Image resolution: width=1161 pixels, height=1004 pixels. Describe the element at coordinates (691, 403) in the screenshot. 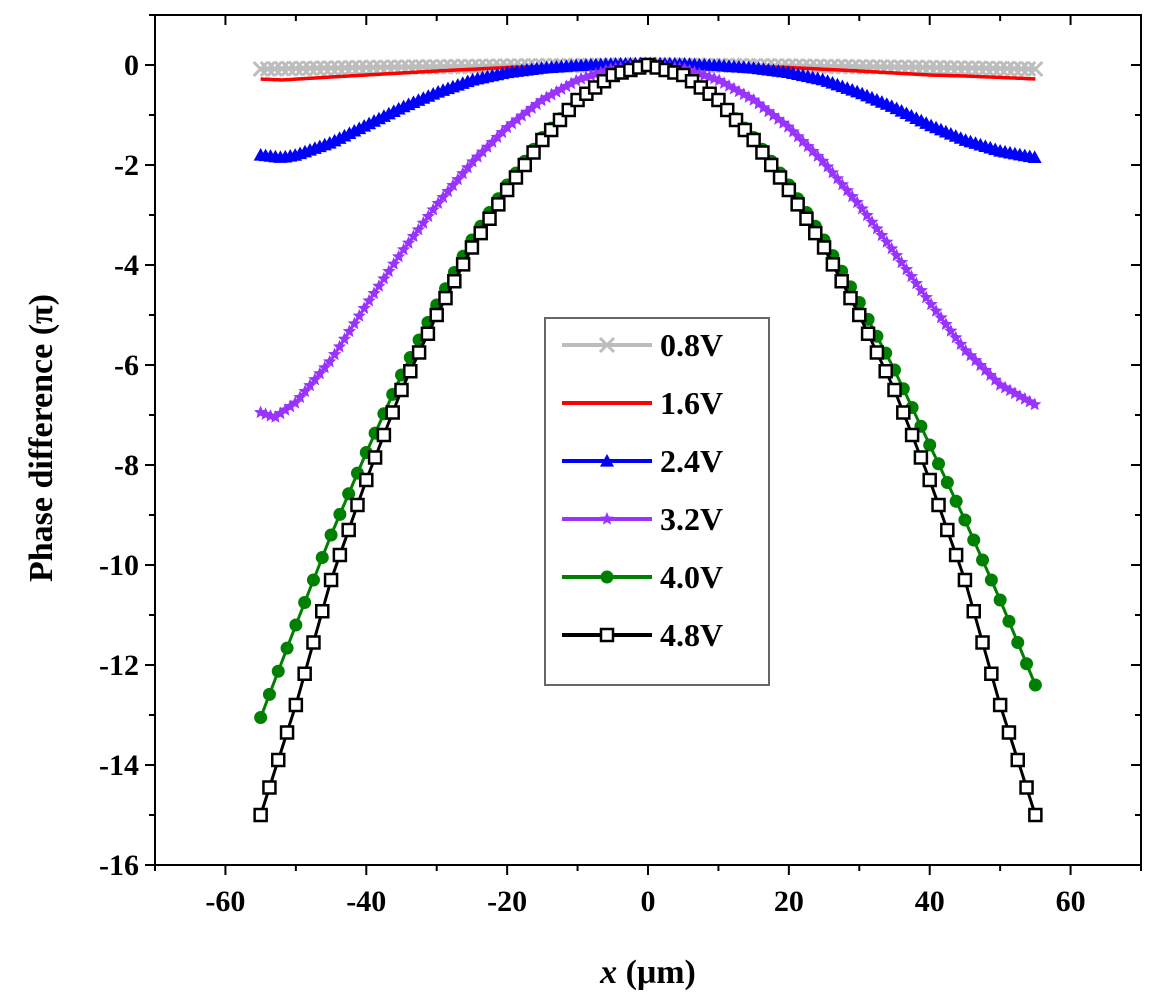

I see `legend-label: 1.6V` at that location.